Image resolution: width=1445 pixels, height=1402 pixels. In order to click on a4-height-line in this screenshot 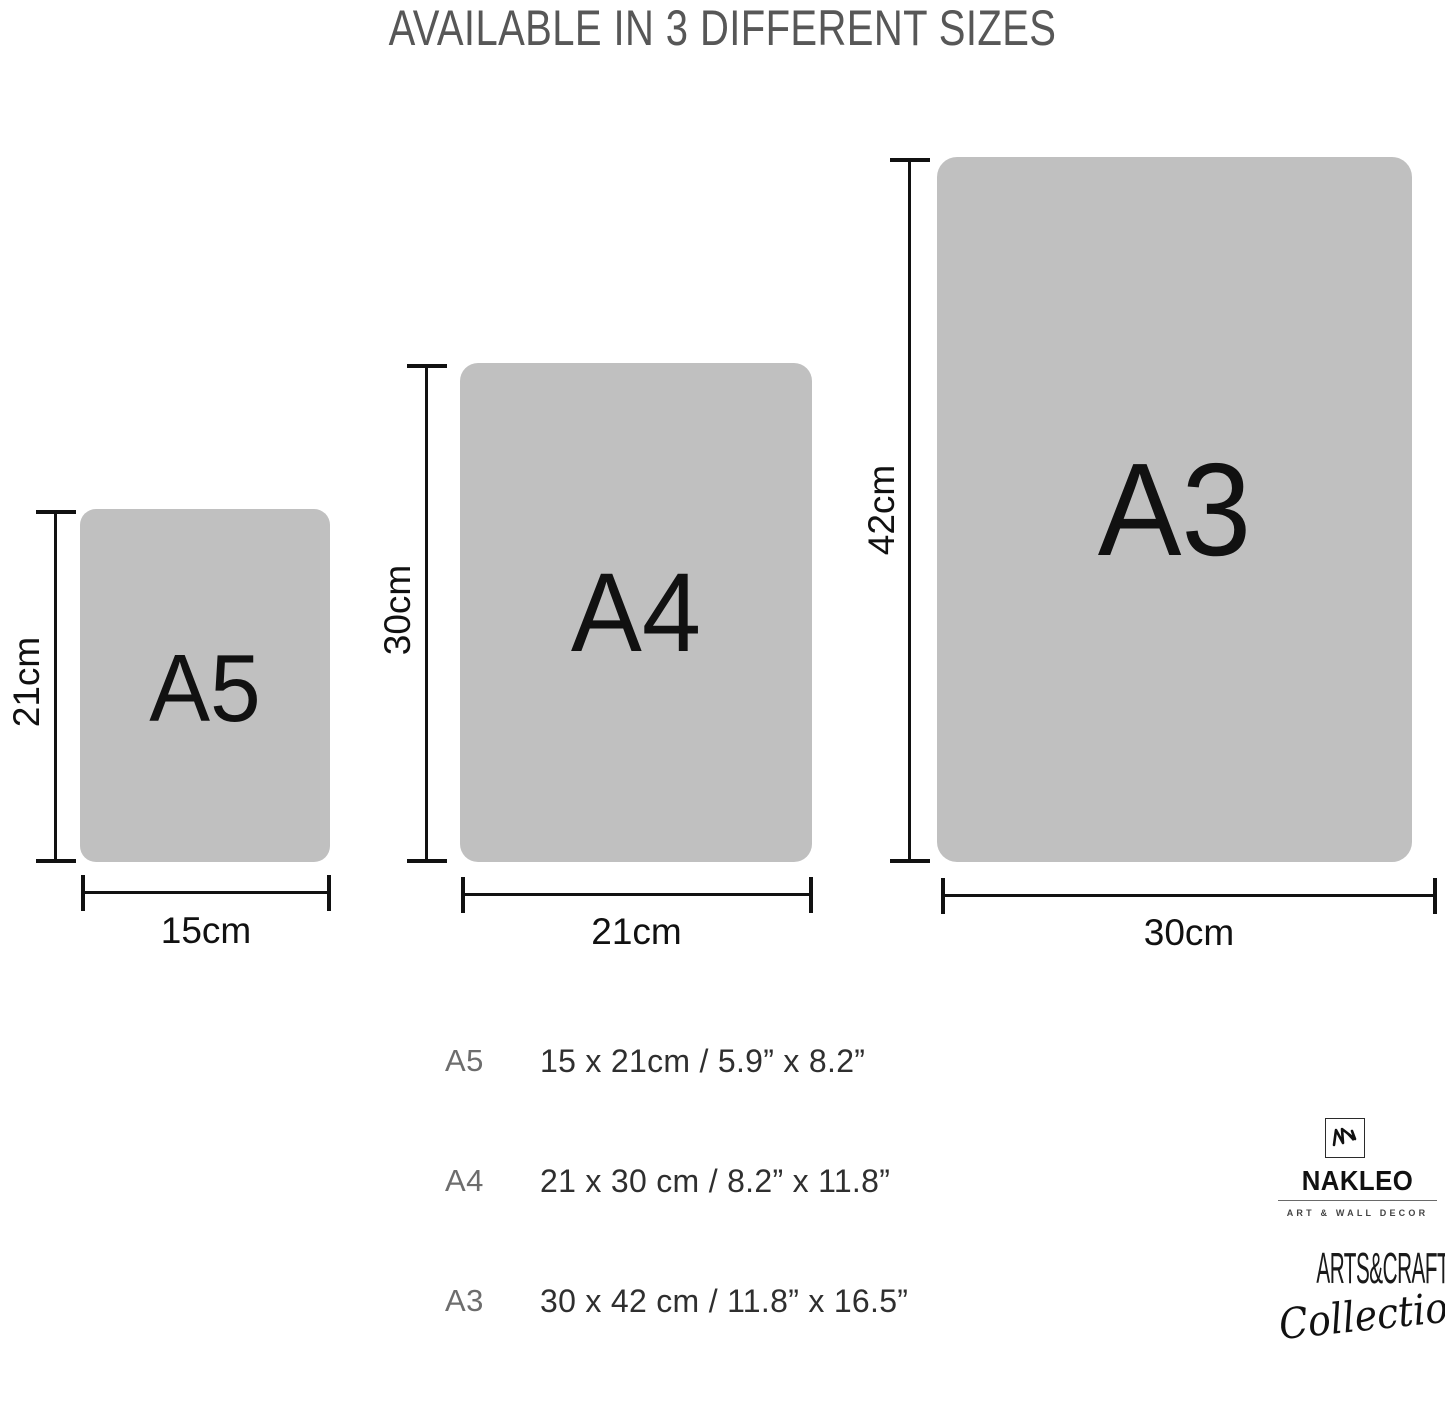, I will do `click(426, 613)`.